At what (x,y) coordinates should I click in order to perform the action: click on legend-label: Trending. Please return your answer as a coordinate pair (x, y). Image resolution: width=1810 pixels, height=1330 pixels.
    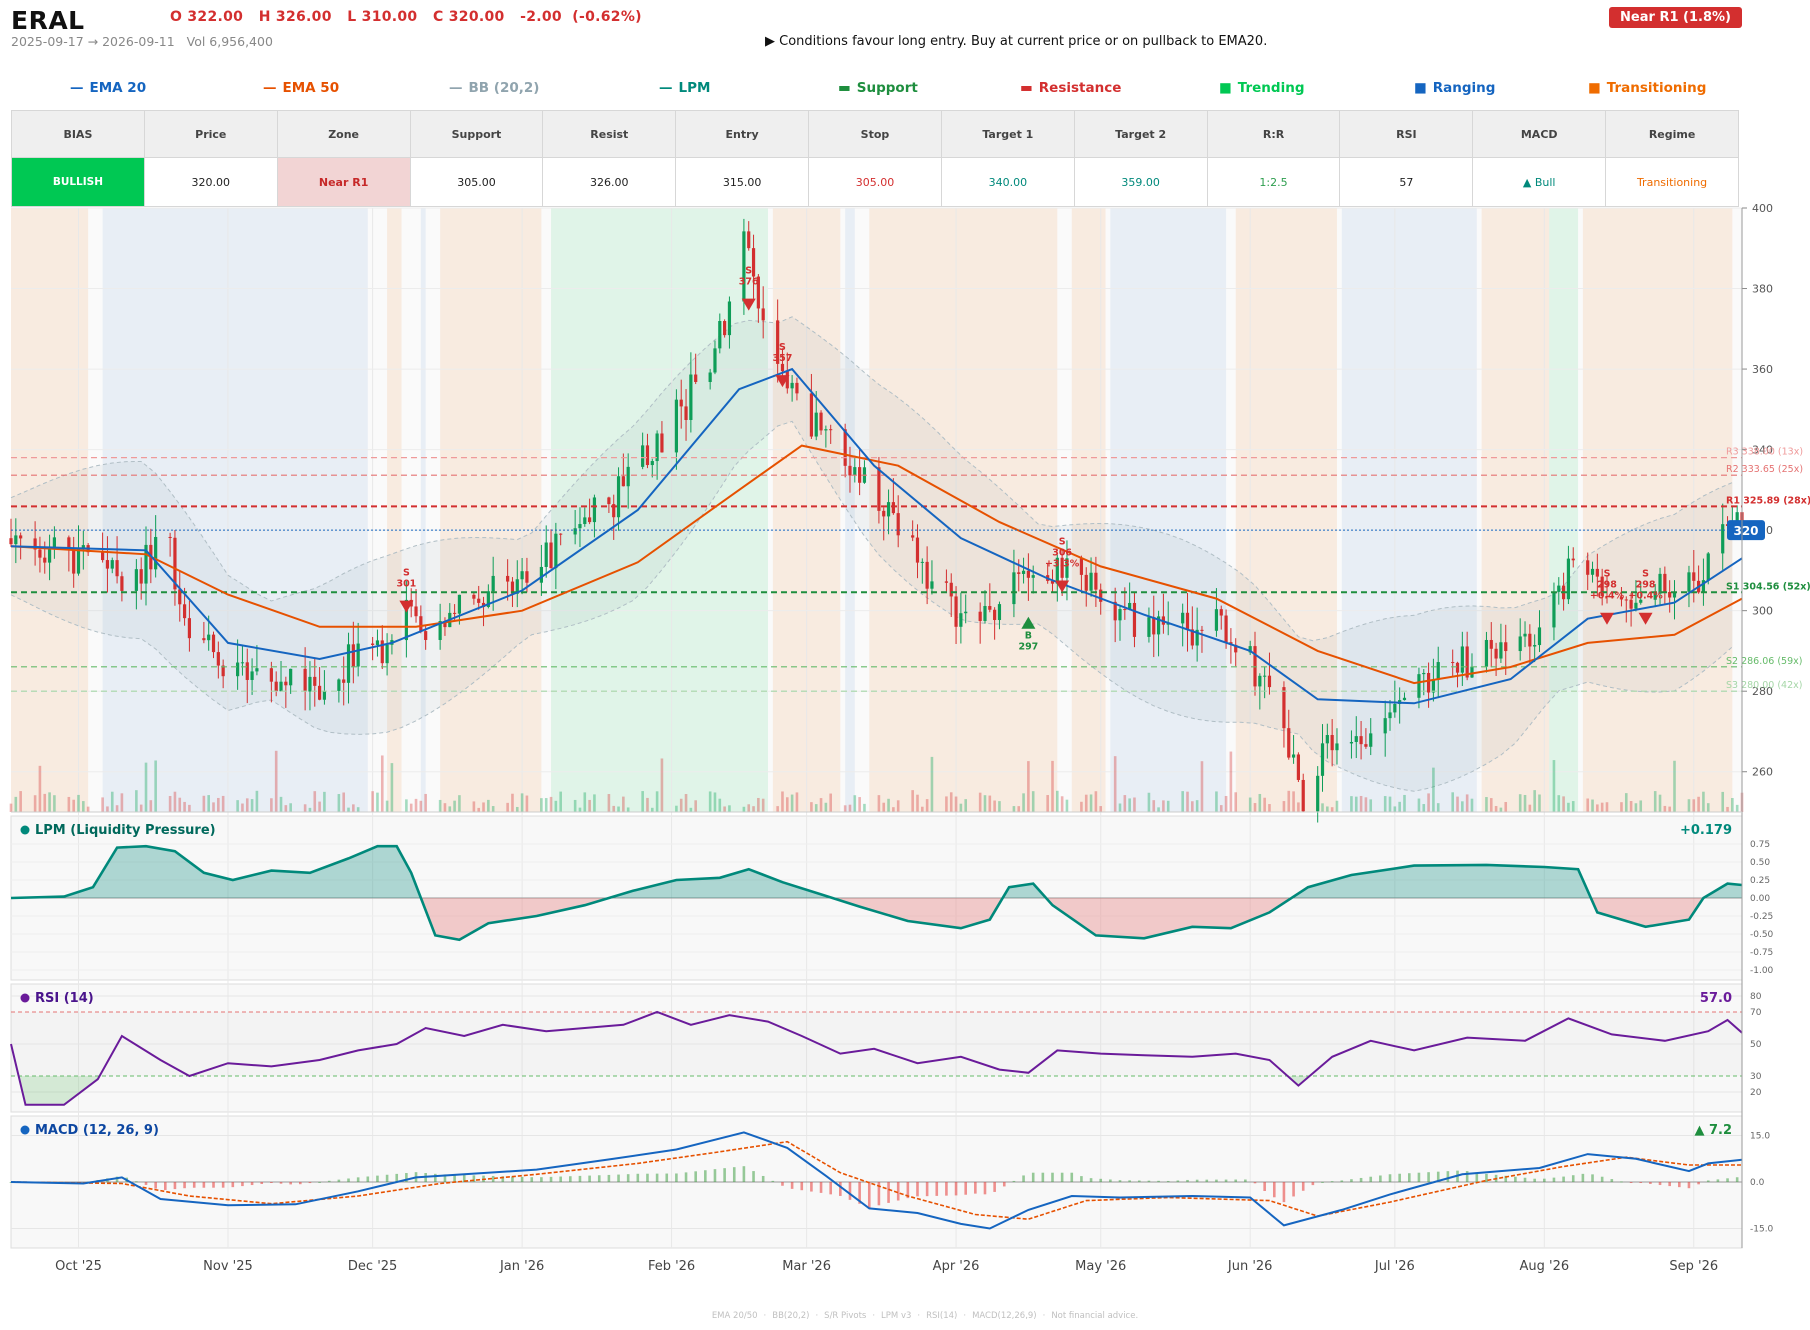
    Looking at the image, I should click on (1271, 88).